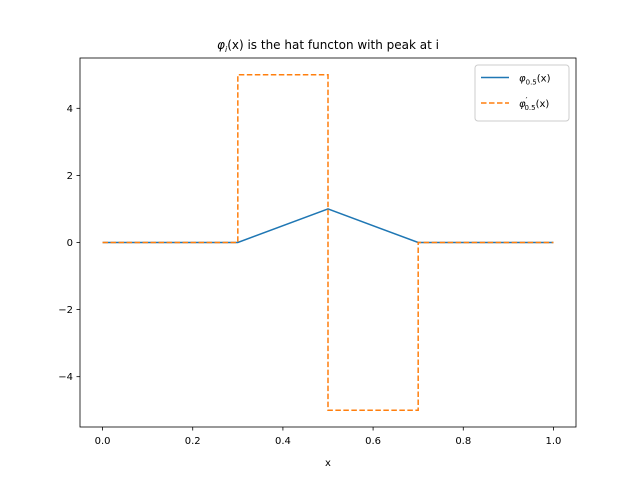 The height and width of the screenshot is (480, 640). Describe the element at coordinates (341, 45) in the screenshot. I see `title-rest: is the hat functon with peak at i` at that location.